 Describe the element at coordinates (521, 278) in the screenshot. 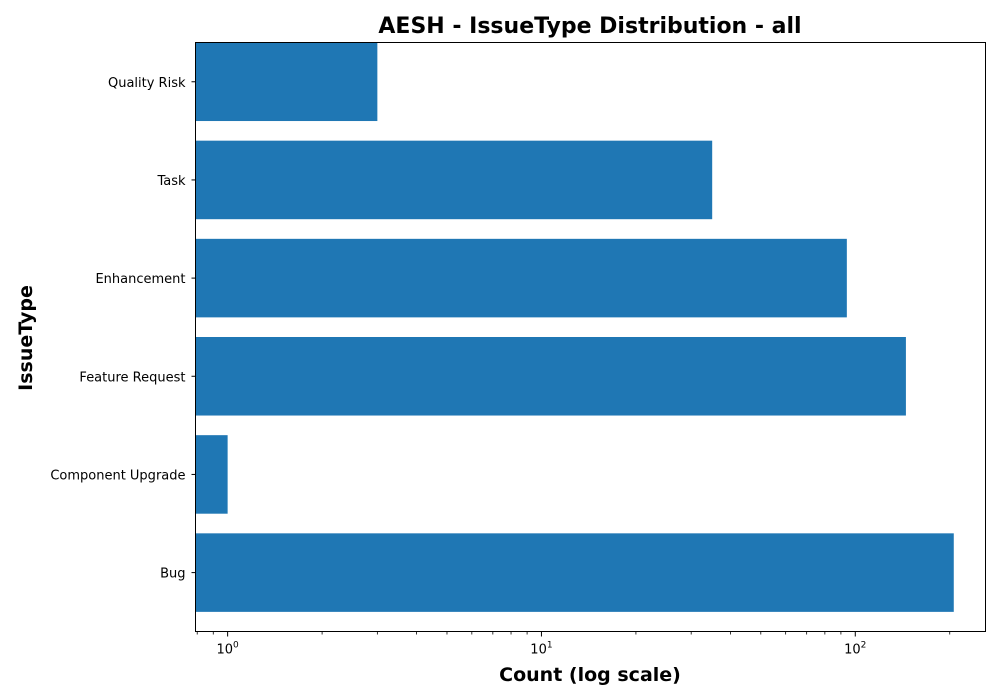

I see `bar-enhancement` at that location.